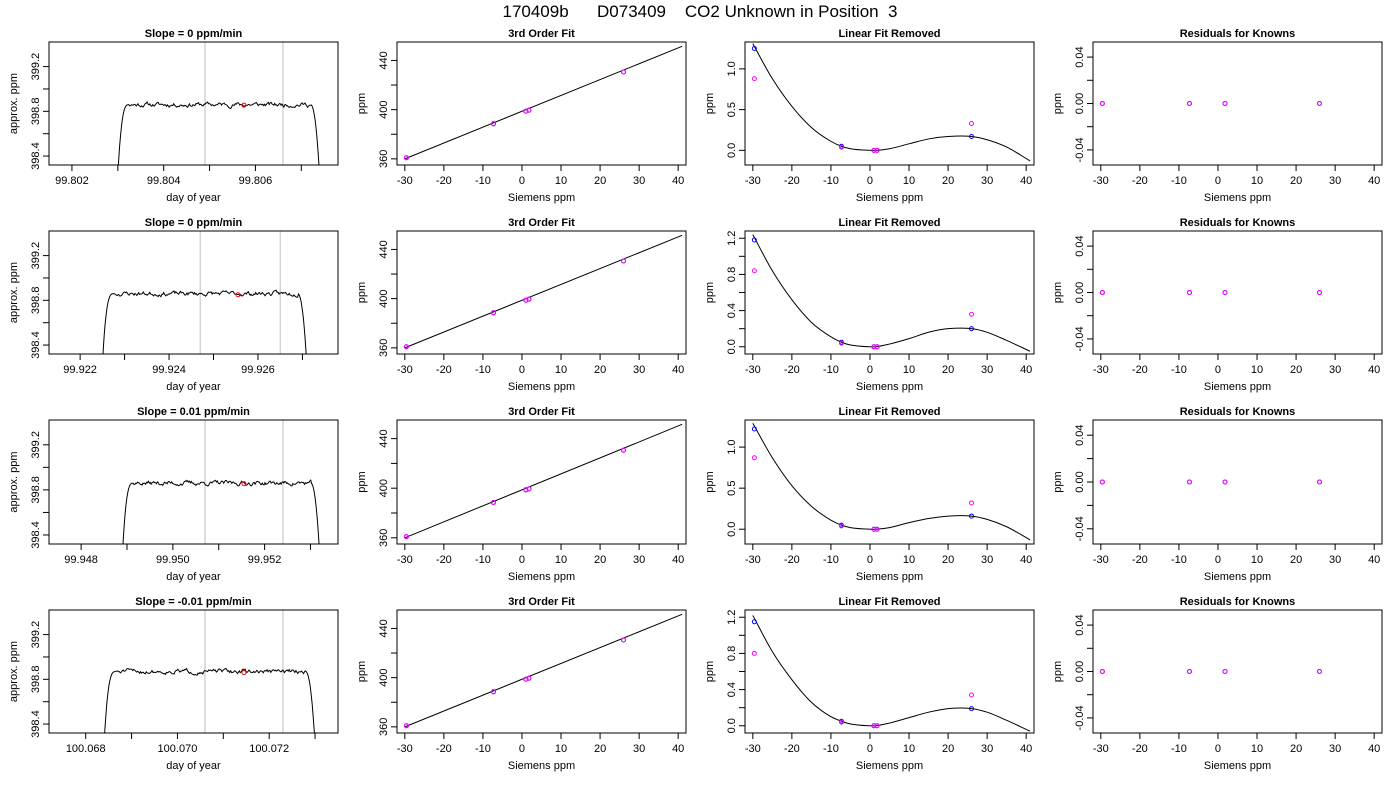 The image size is (1400, 800). What do you see at coordinates (244, 484) in the screenshot?
I see `mean-marker` at bounding box center [244, 484].